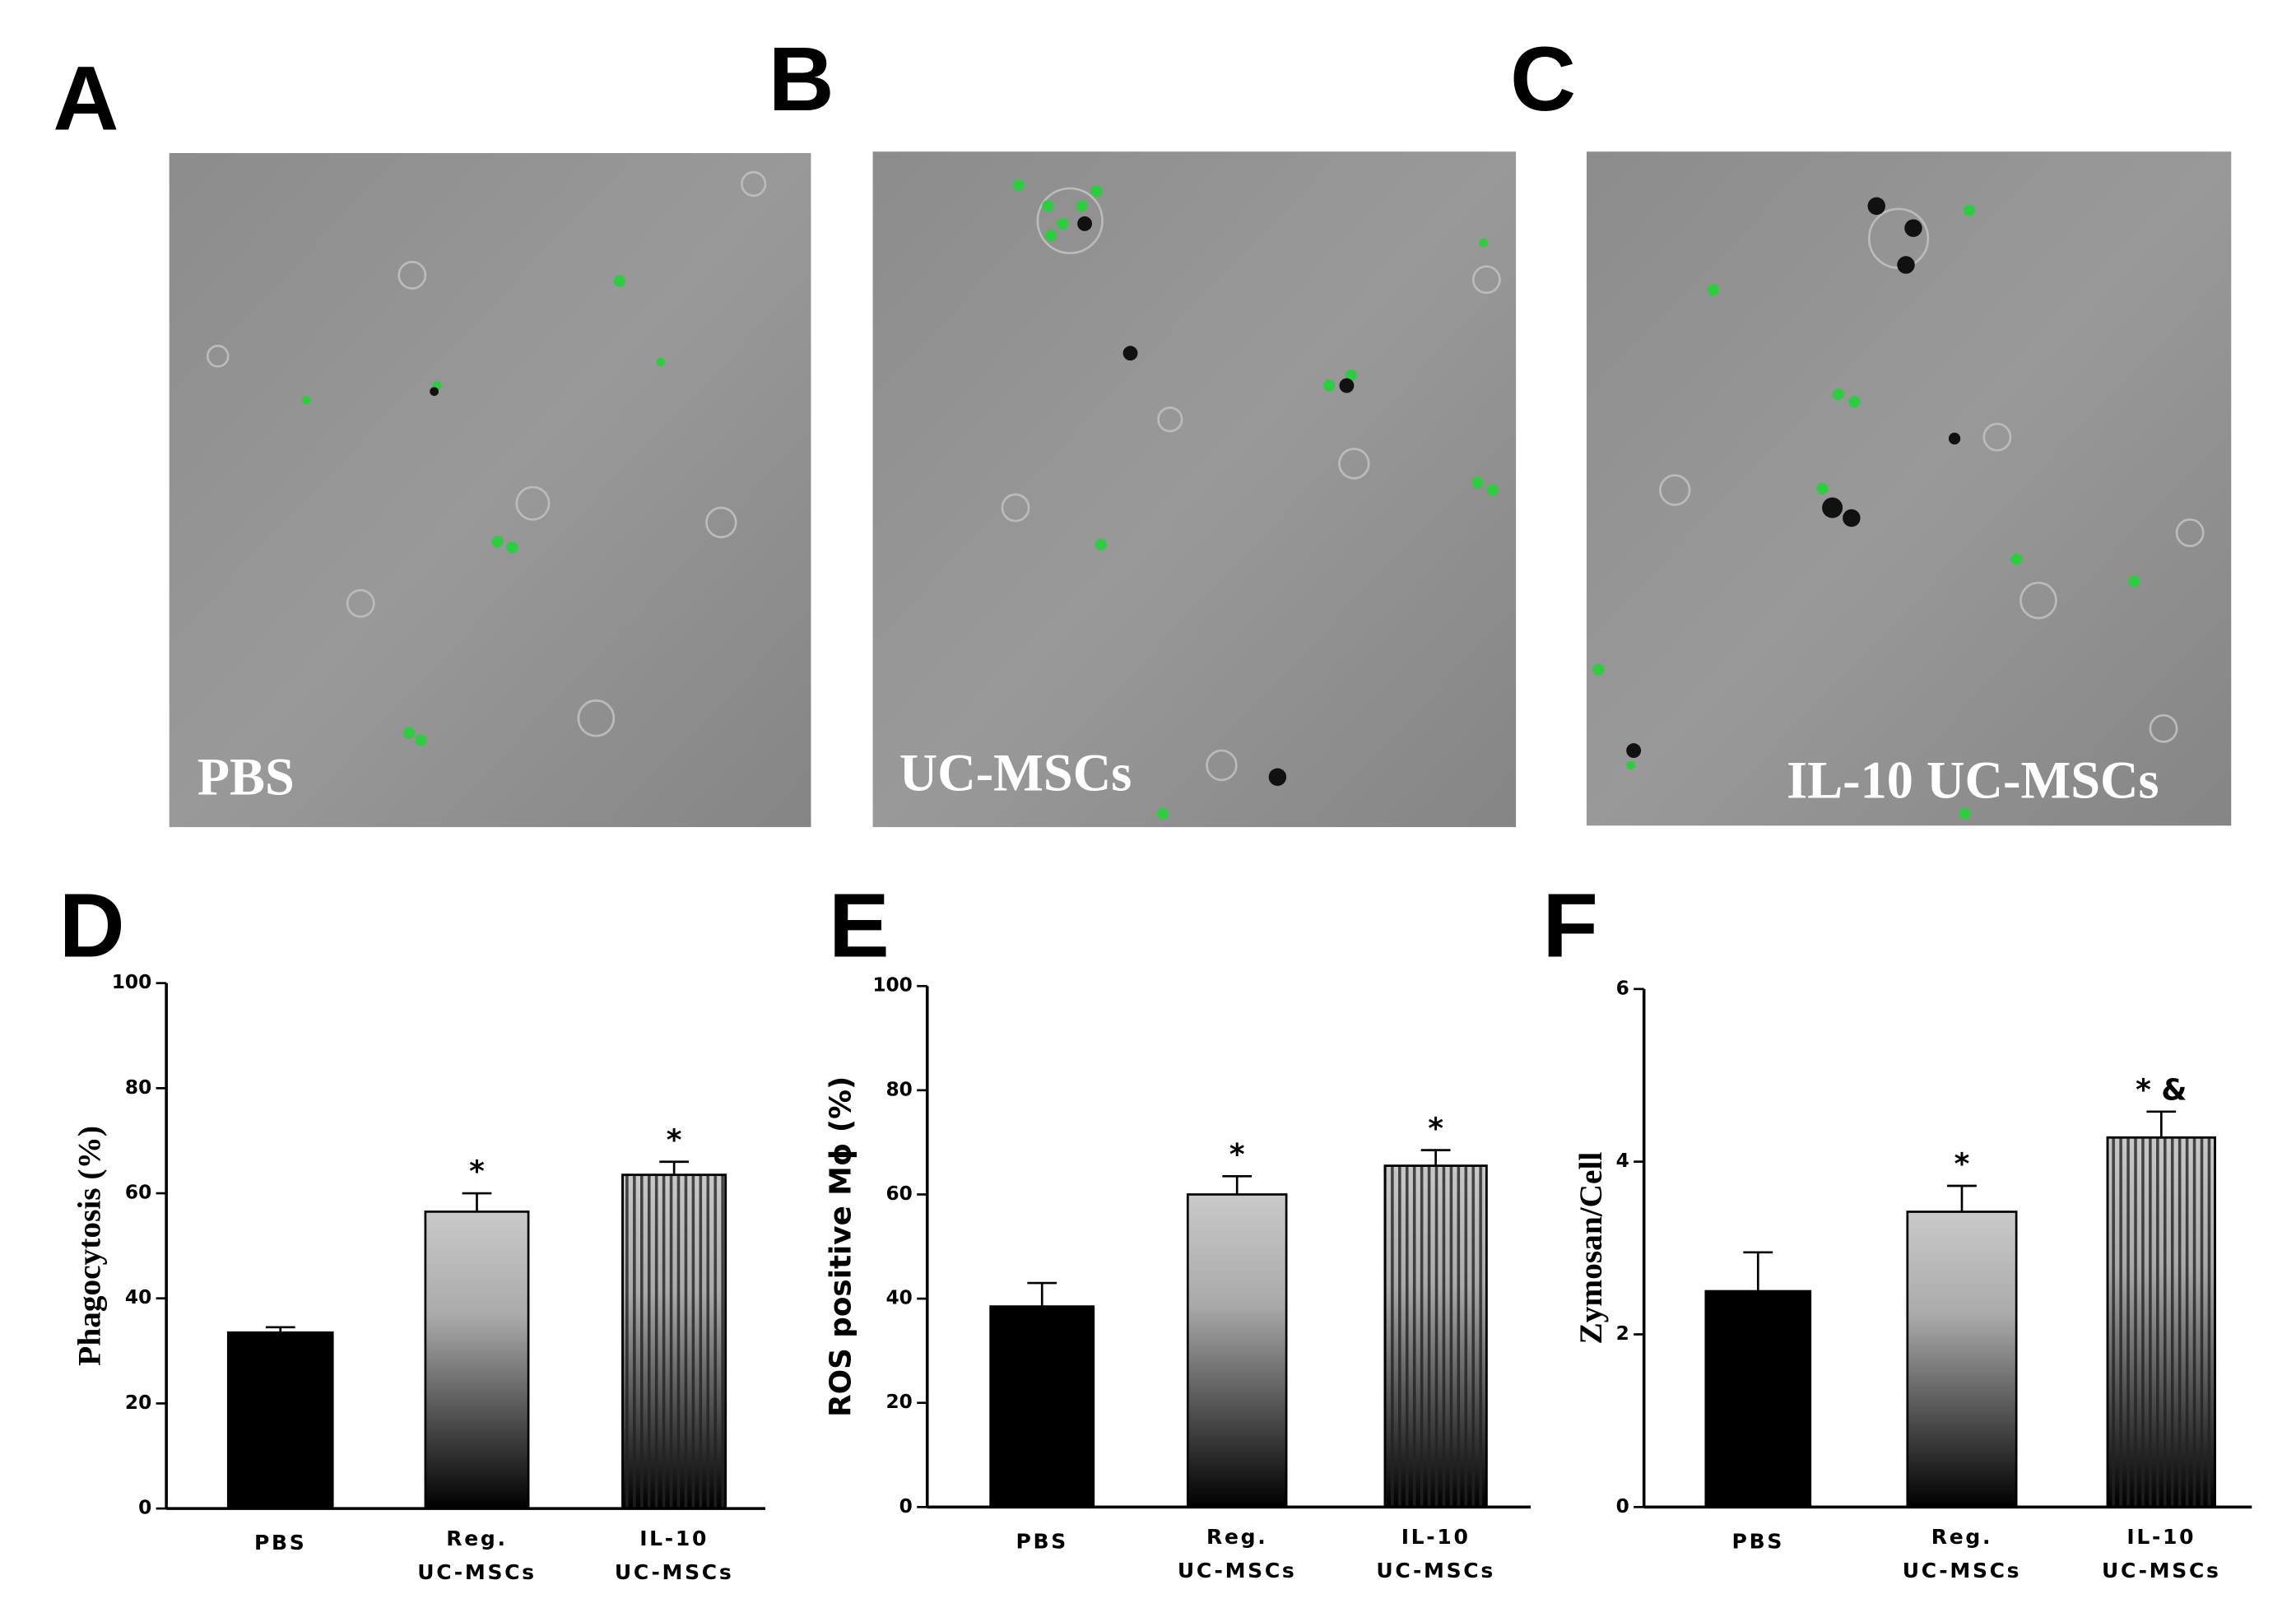 The image size is (2296, 1608). Describe the element at coordinates (1591, 1248) in the screenshot. I see `y-axis-label: Zymosan/Cell` at that location.